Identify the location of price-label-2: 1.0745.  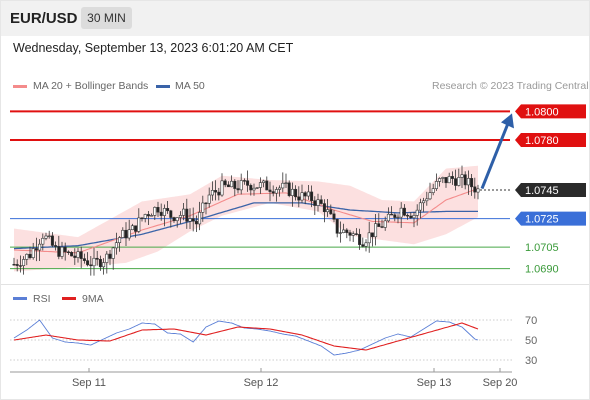
(542, 191).